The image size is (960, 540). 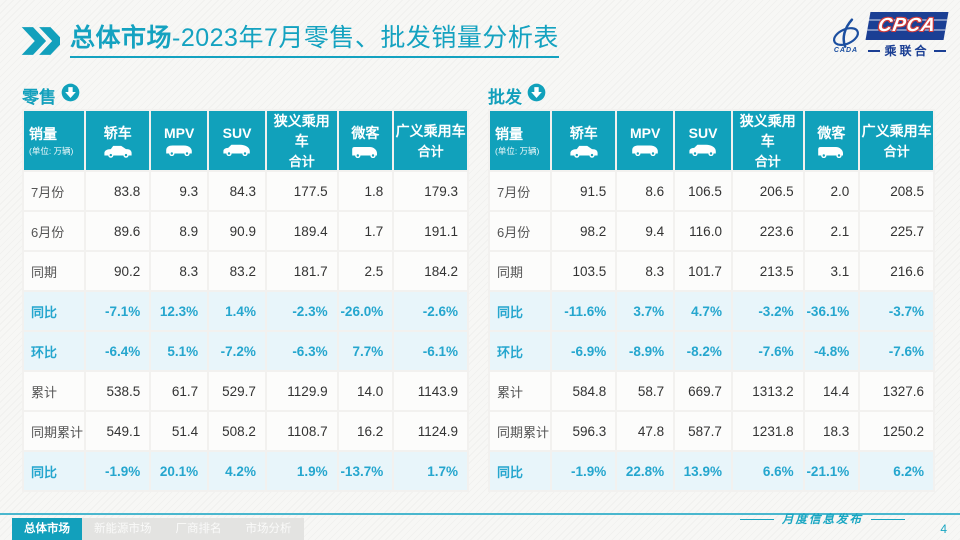 What do you see at coordinates (767, 191) in the screenshot?
I see `table-cell: 206.5` at bounding box center [767, 191].